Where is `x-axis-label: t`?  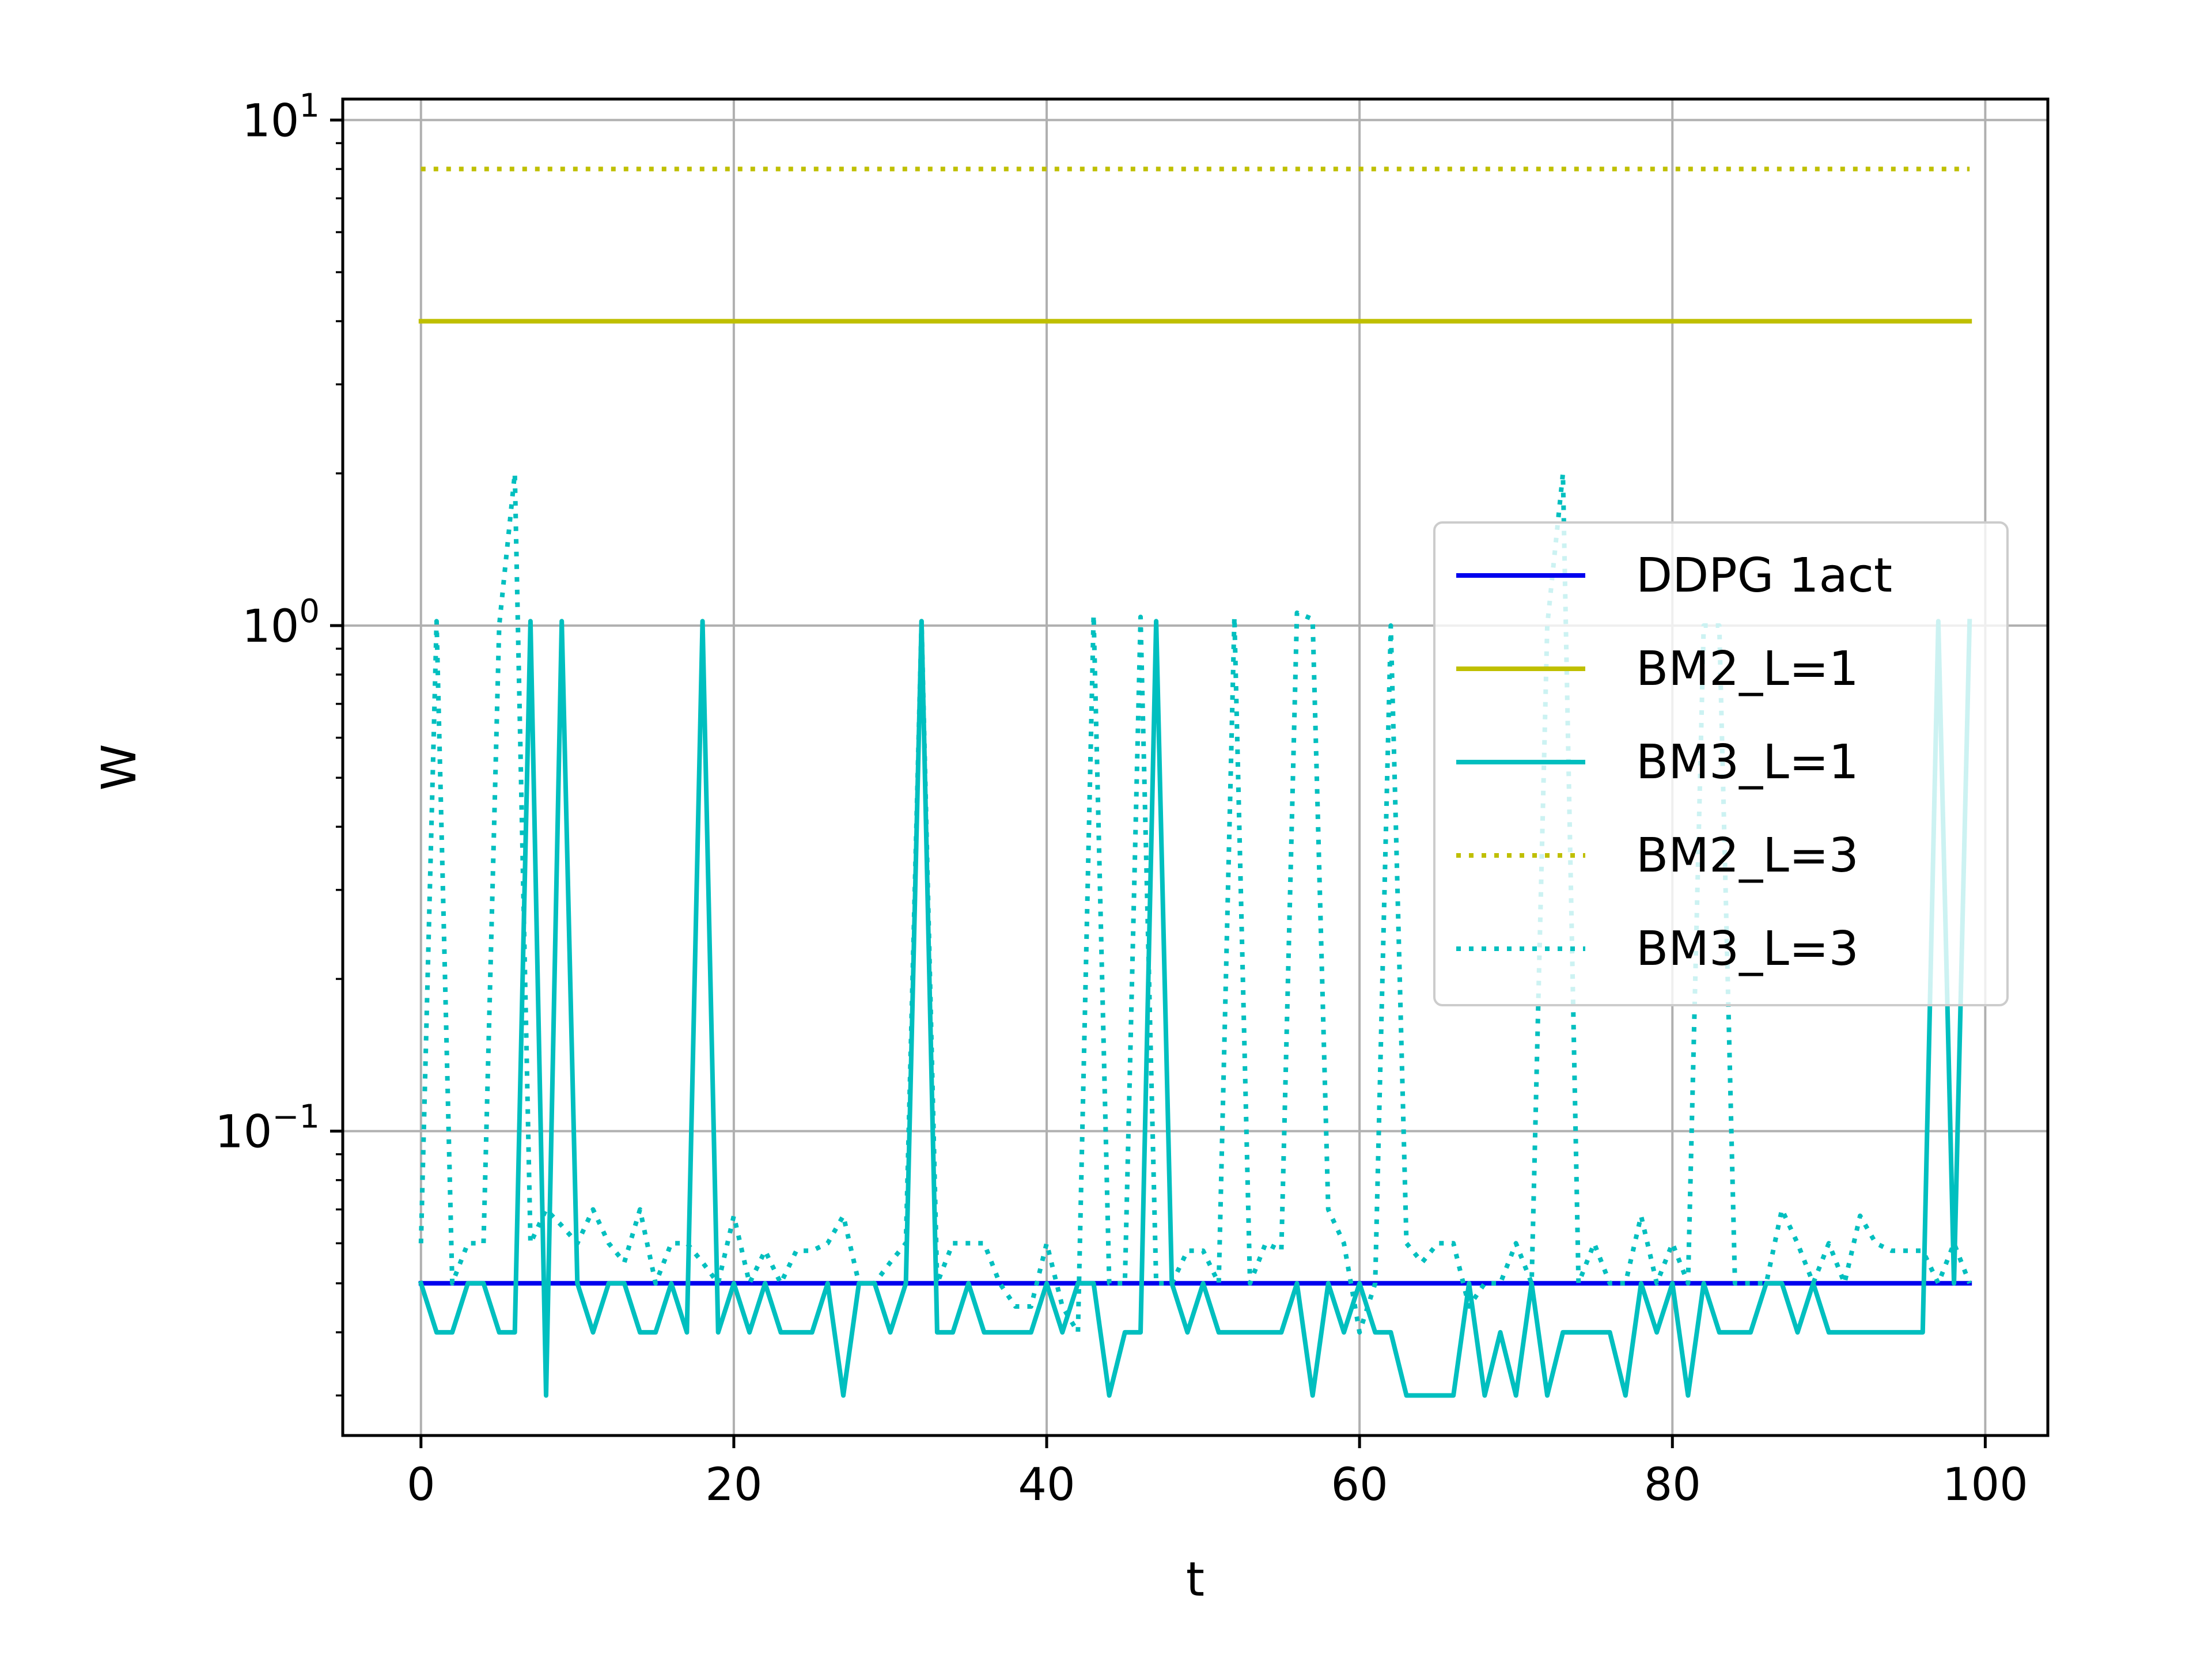
x-axis-label: t is located at coordinates (1195, 1579).